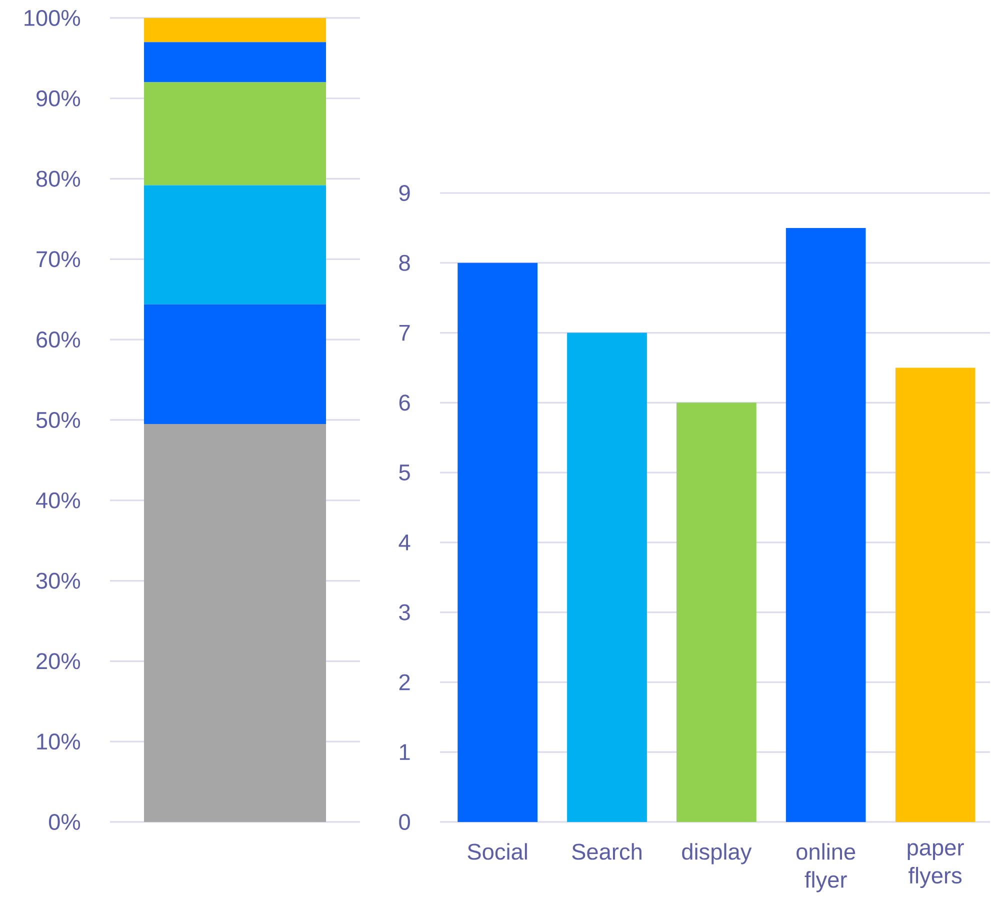 Image resolution: width=991 pixels, height=923 pixels. What do you see at coordinates (404, 682) in the screenshot?
I see `y-tick-label: 2` at bounding box center [404, 682].